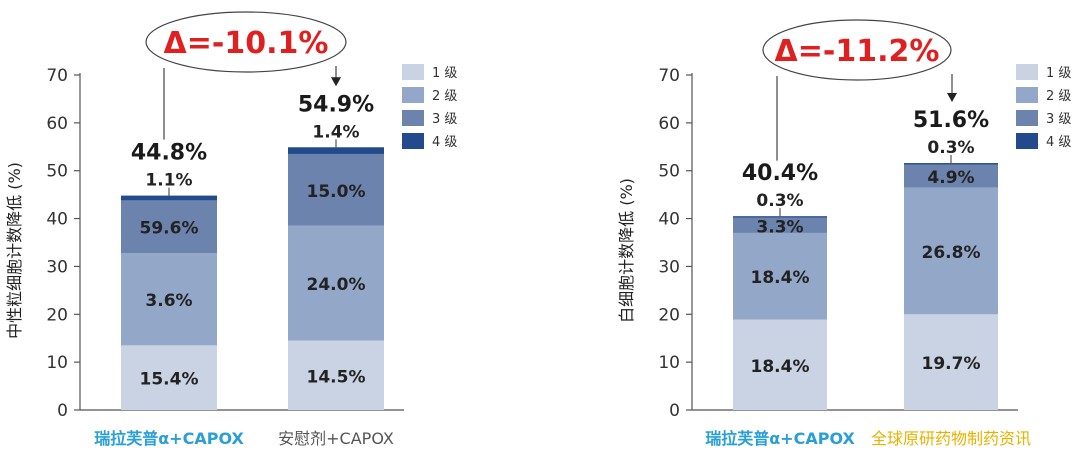  I want to click on y-axis-label: 中性粒细胞计数降低 (%), so click(14, 250).